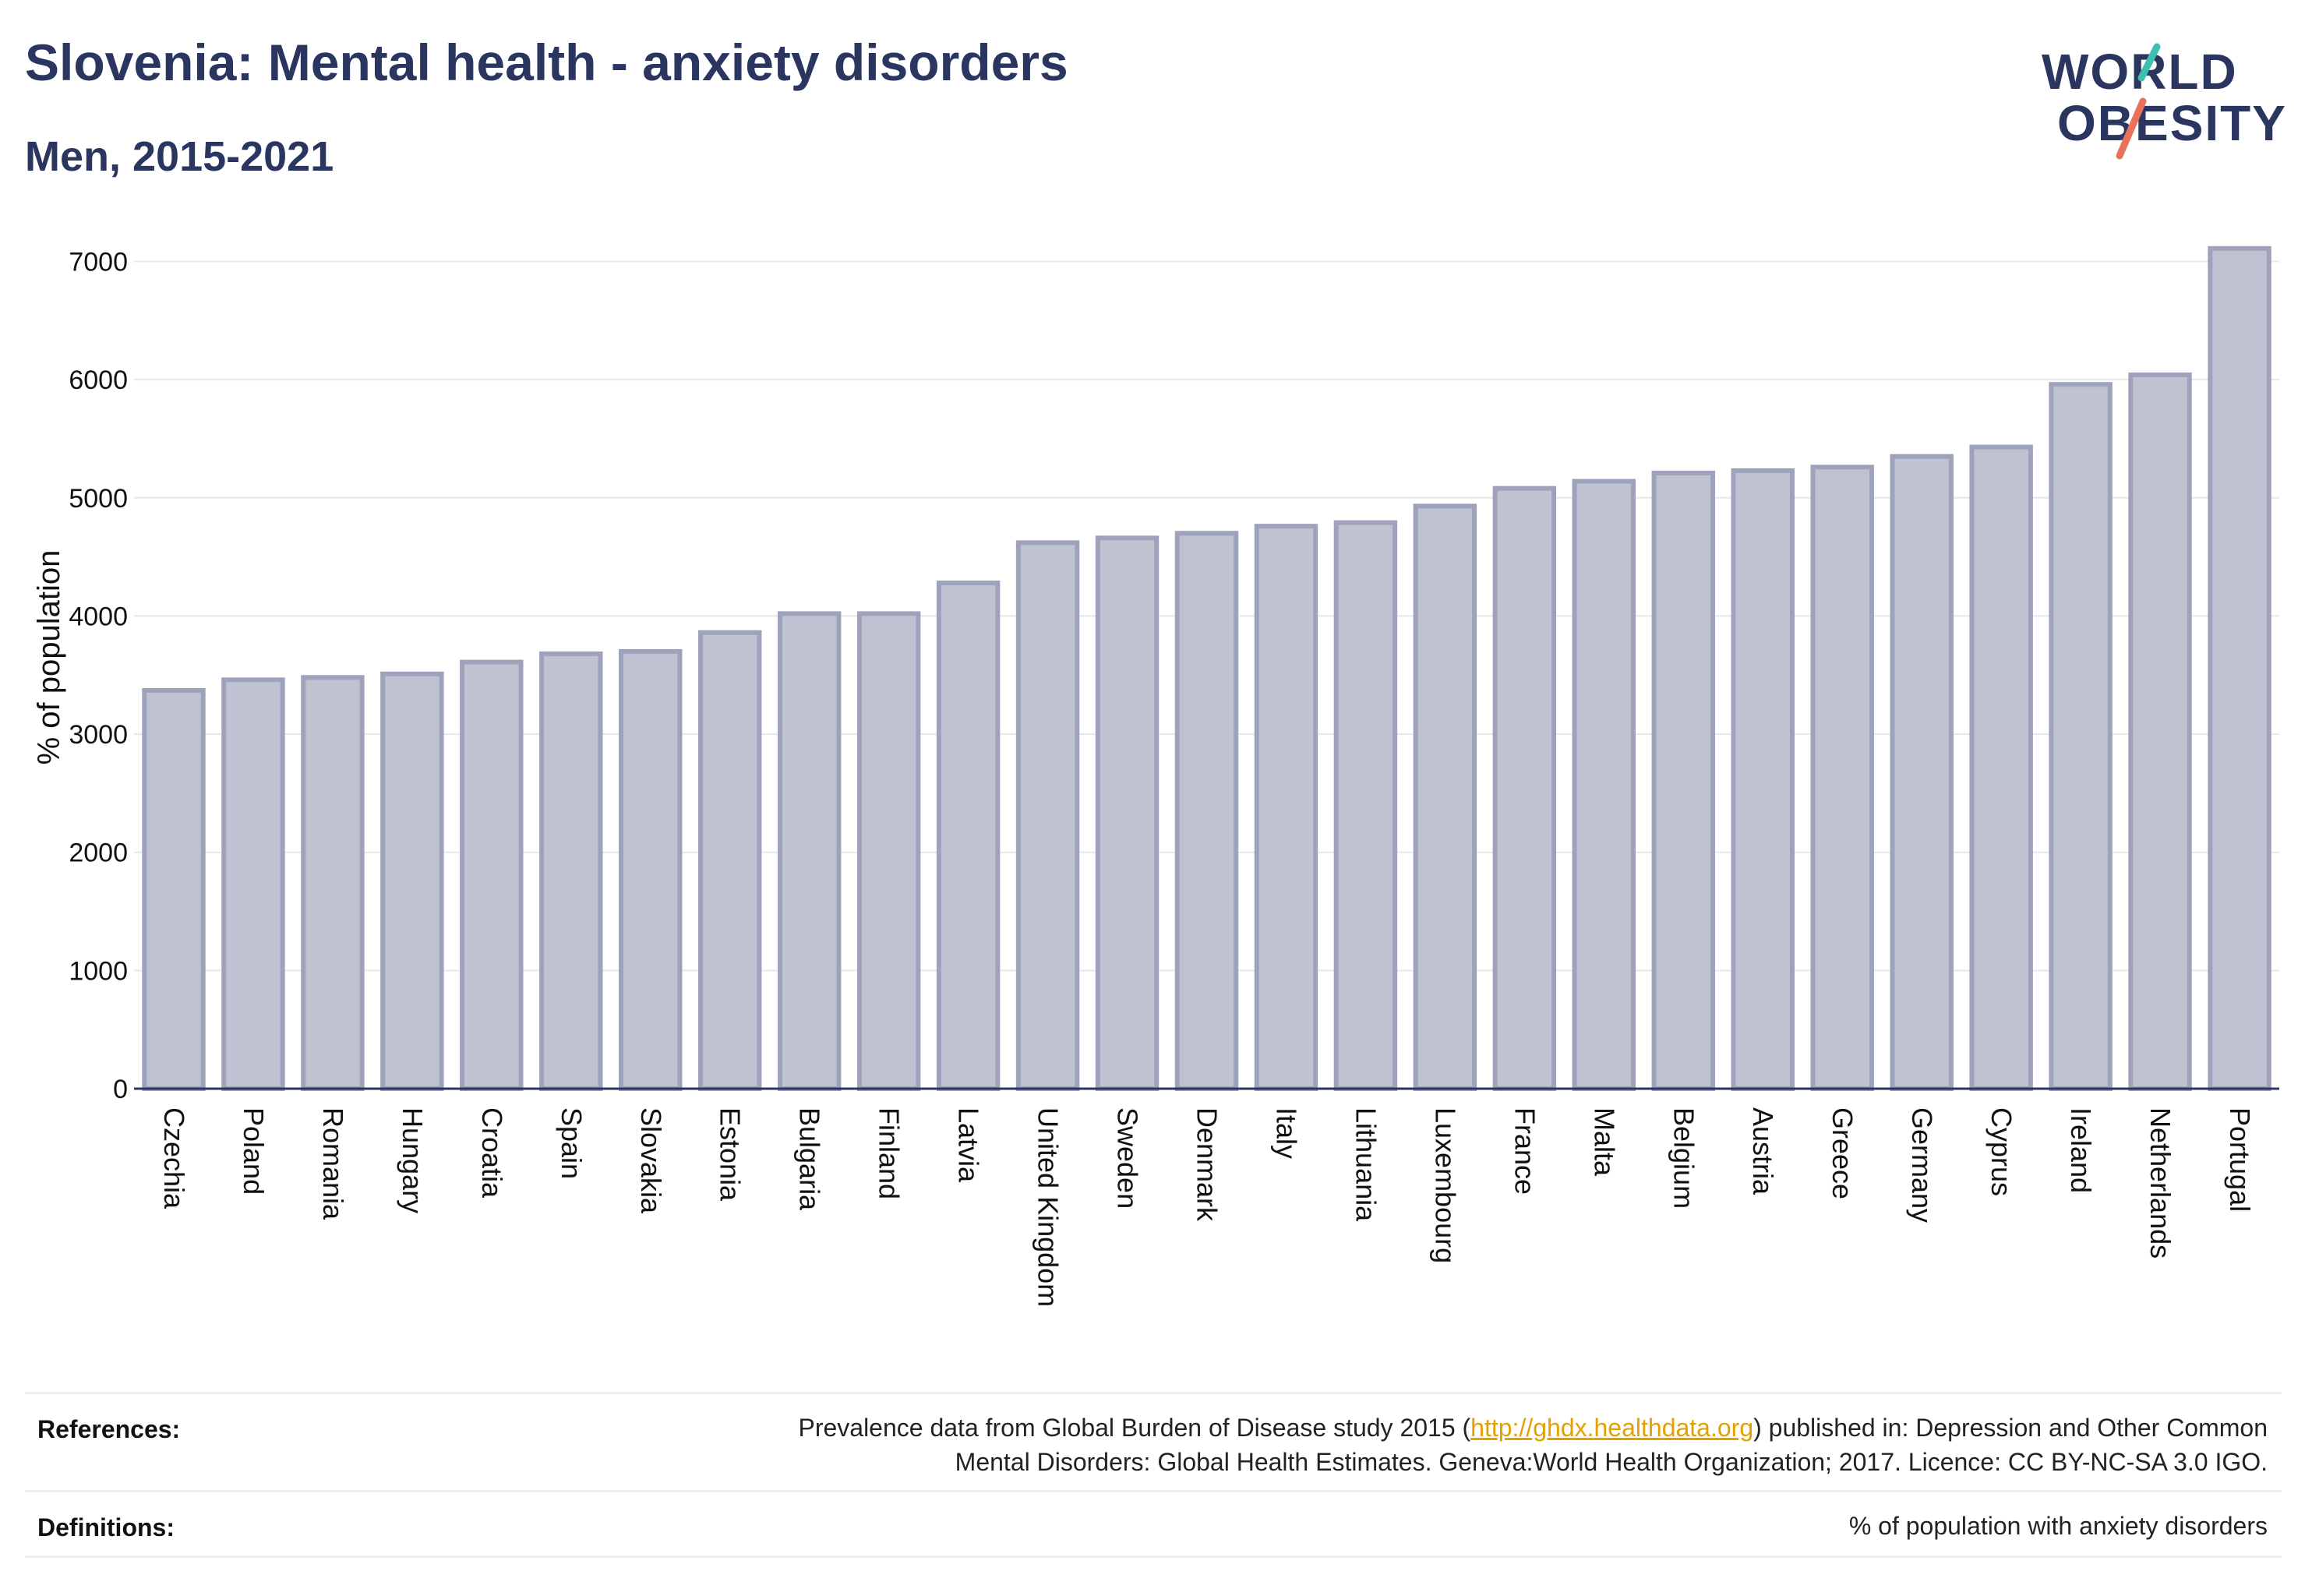 Image resolution: width=2305 pixels, height=1596 pixels. What do you see at coordinates (98, 616) in the screenshot?
I see `y-tick-label: 4000` at bounding box center [98, 616].